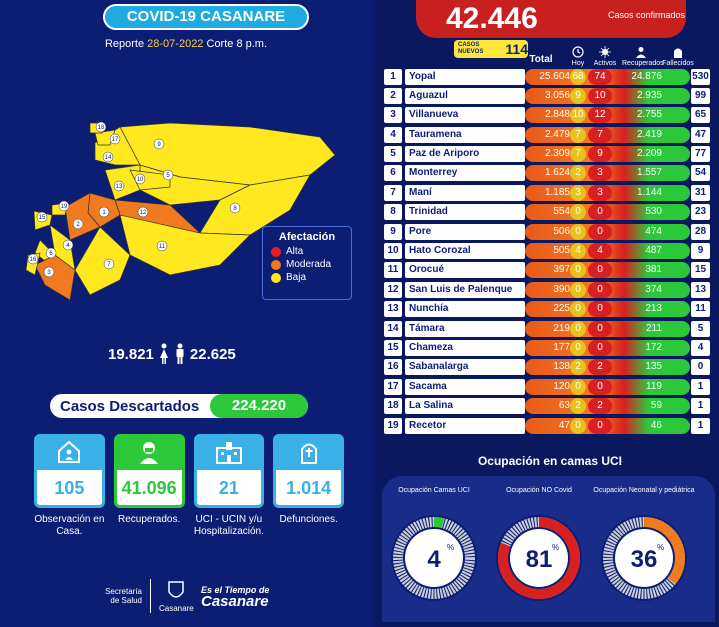 This screenshot has width=719, height=627. I want to click on row-recuperados: 135, so click(653, 367).